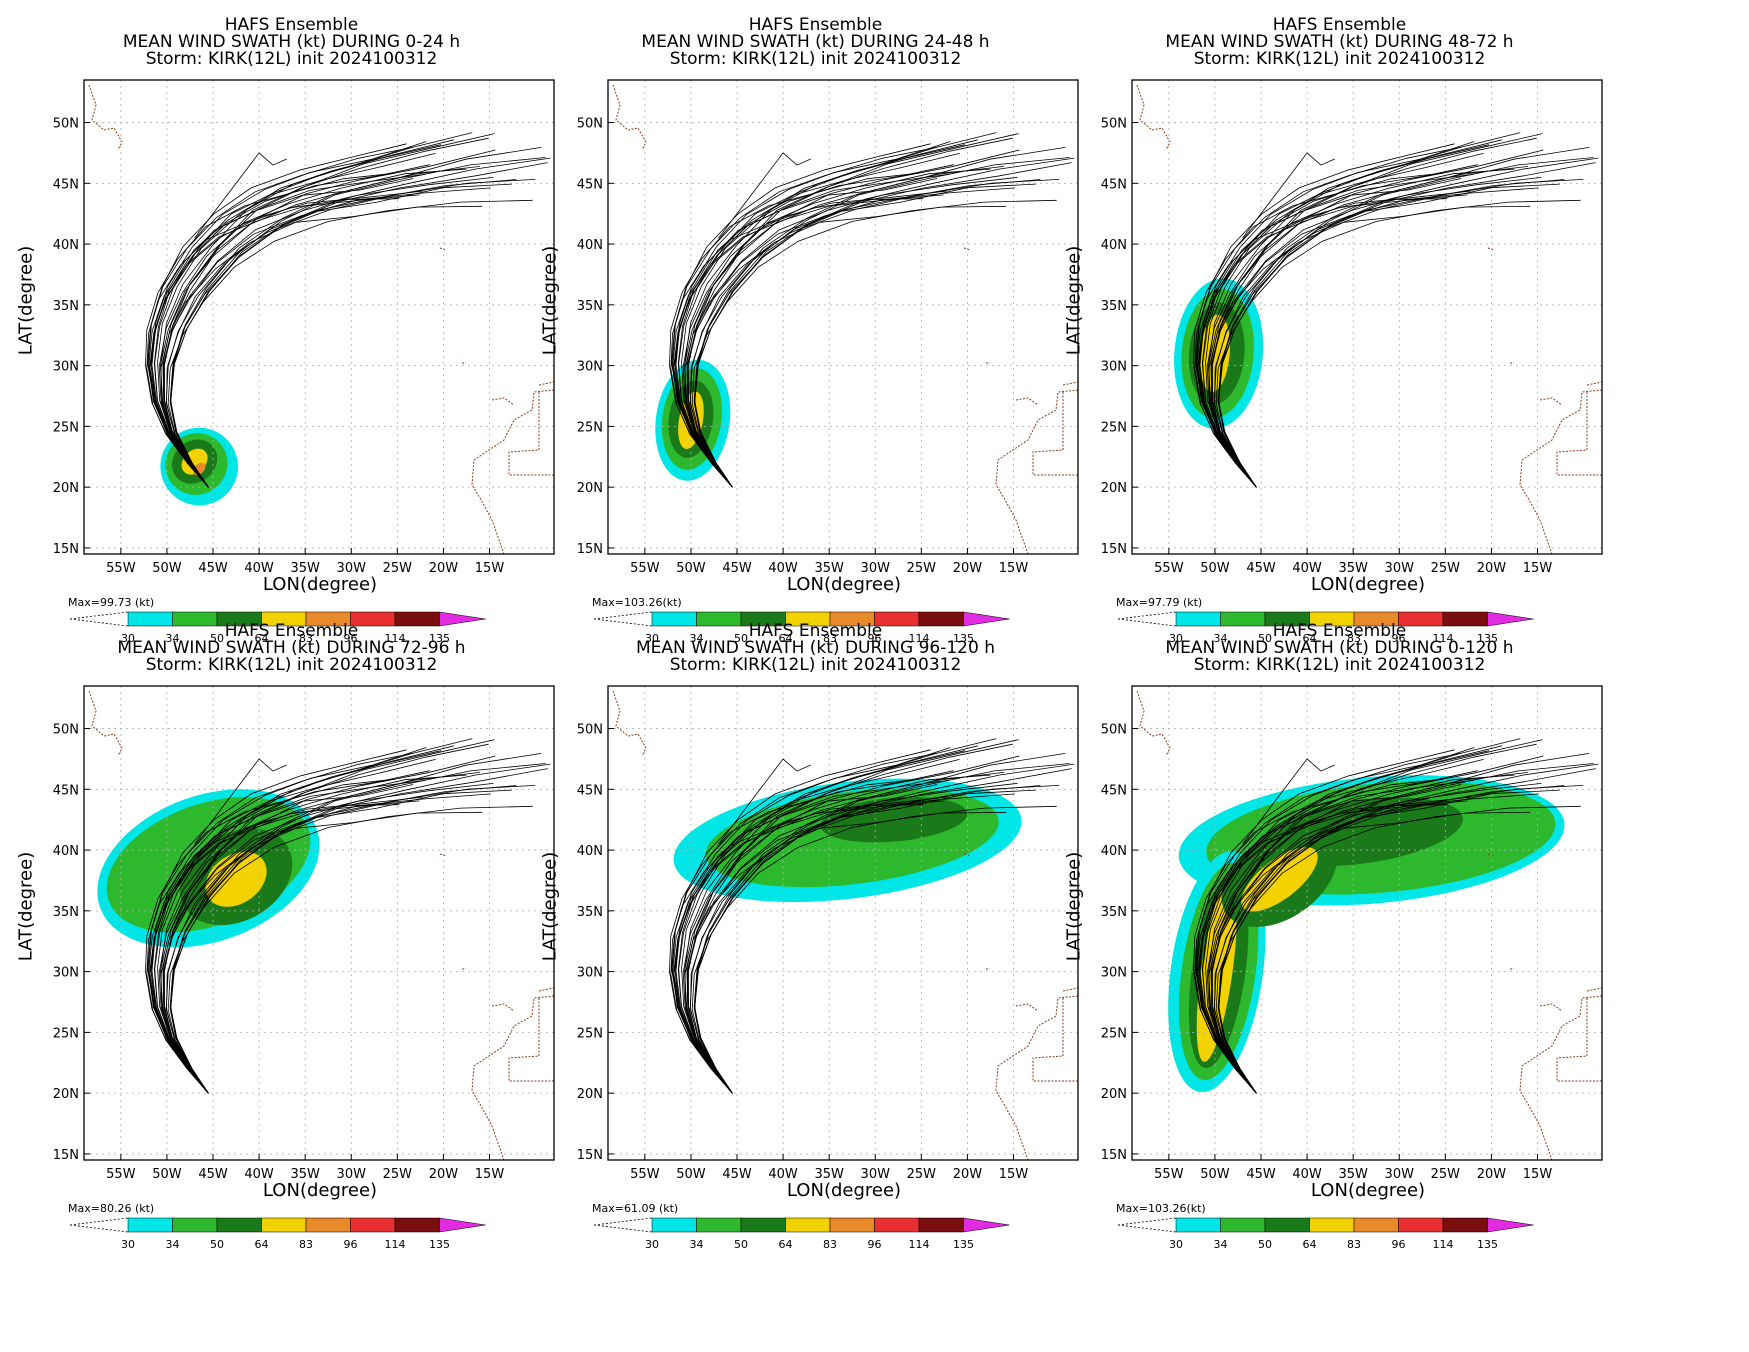 The width and height of the screenshot is (1749, 1352). What do you see at coordinates (786, 638) in the screenshot?
I see `colorbar-level-label: 64` at bounding box center [786, 638].